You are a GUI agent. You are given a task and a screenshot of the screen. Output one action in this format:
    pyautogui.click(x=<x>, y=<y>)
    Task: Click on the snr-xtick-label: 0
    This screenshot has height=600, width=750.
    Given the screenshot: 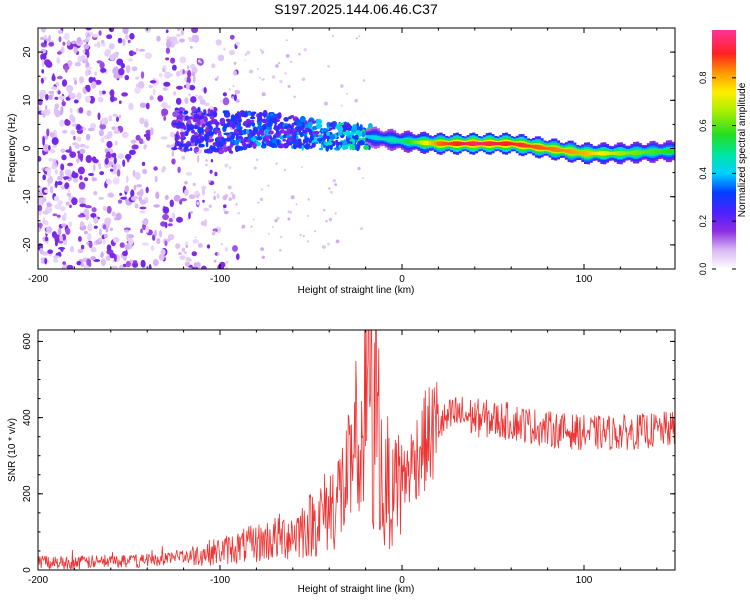 What is the action you would take?
    pyautogui.click(x=402, y=580)
    